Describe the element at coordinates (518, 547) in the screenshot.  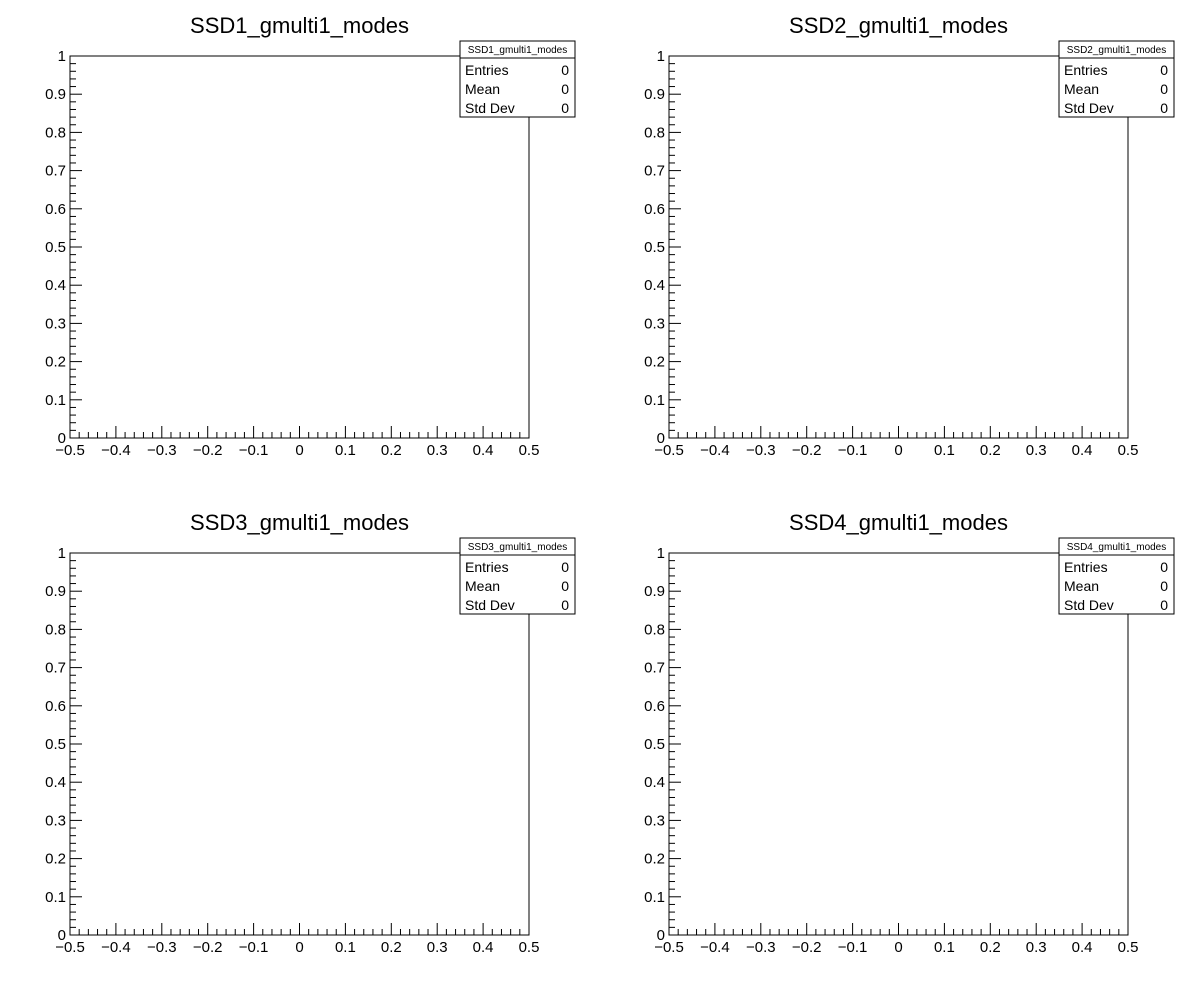
I see `stats-box-name: SSD3_gmulti1_modes` at that location.